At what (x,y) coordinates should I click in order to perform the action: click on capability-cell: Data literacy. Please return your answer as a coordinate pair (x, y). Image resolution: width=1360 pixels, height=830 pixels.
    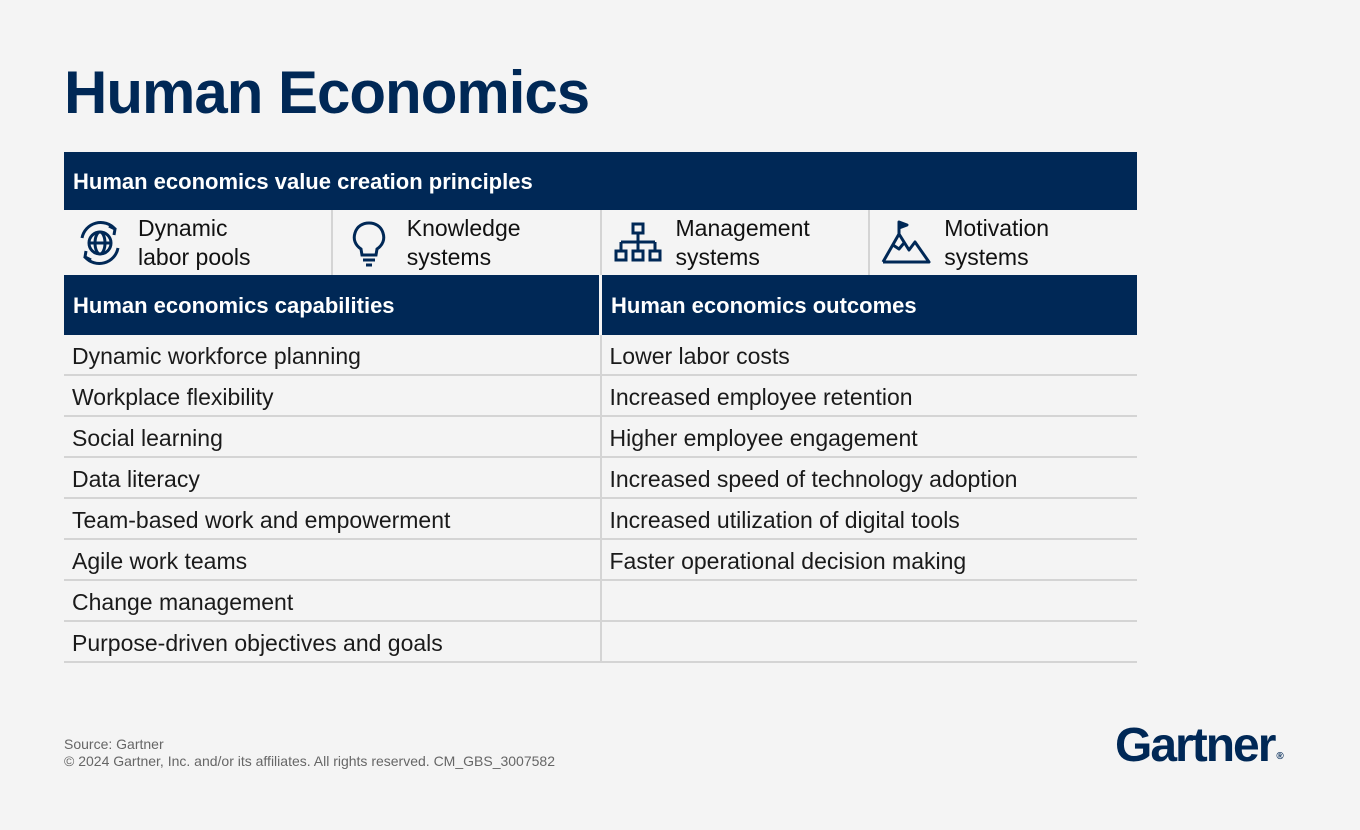
    Looking at the image, I should click on (332, 478).